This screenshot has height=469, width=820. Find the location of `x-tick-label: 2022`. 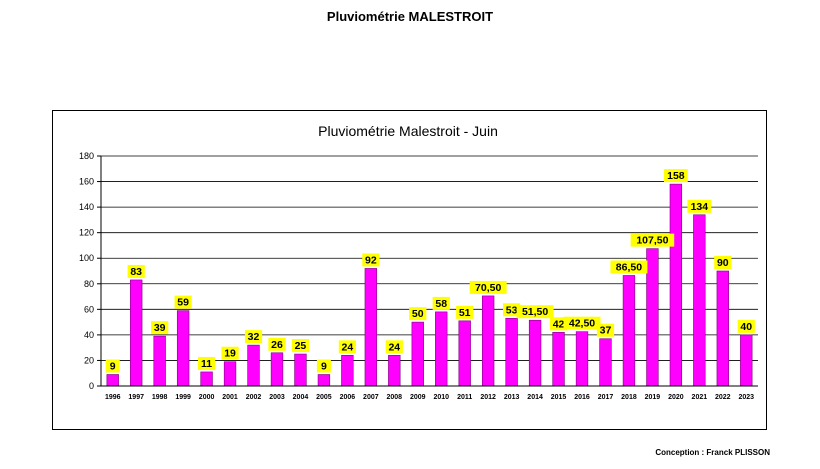

x-tick-label: 2022 is located at coordinates (723, 397).